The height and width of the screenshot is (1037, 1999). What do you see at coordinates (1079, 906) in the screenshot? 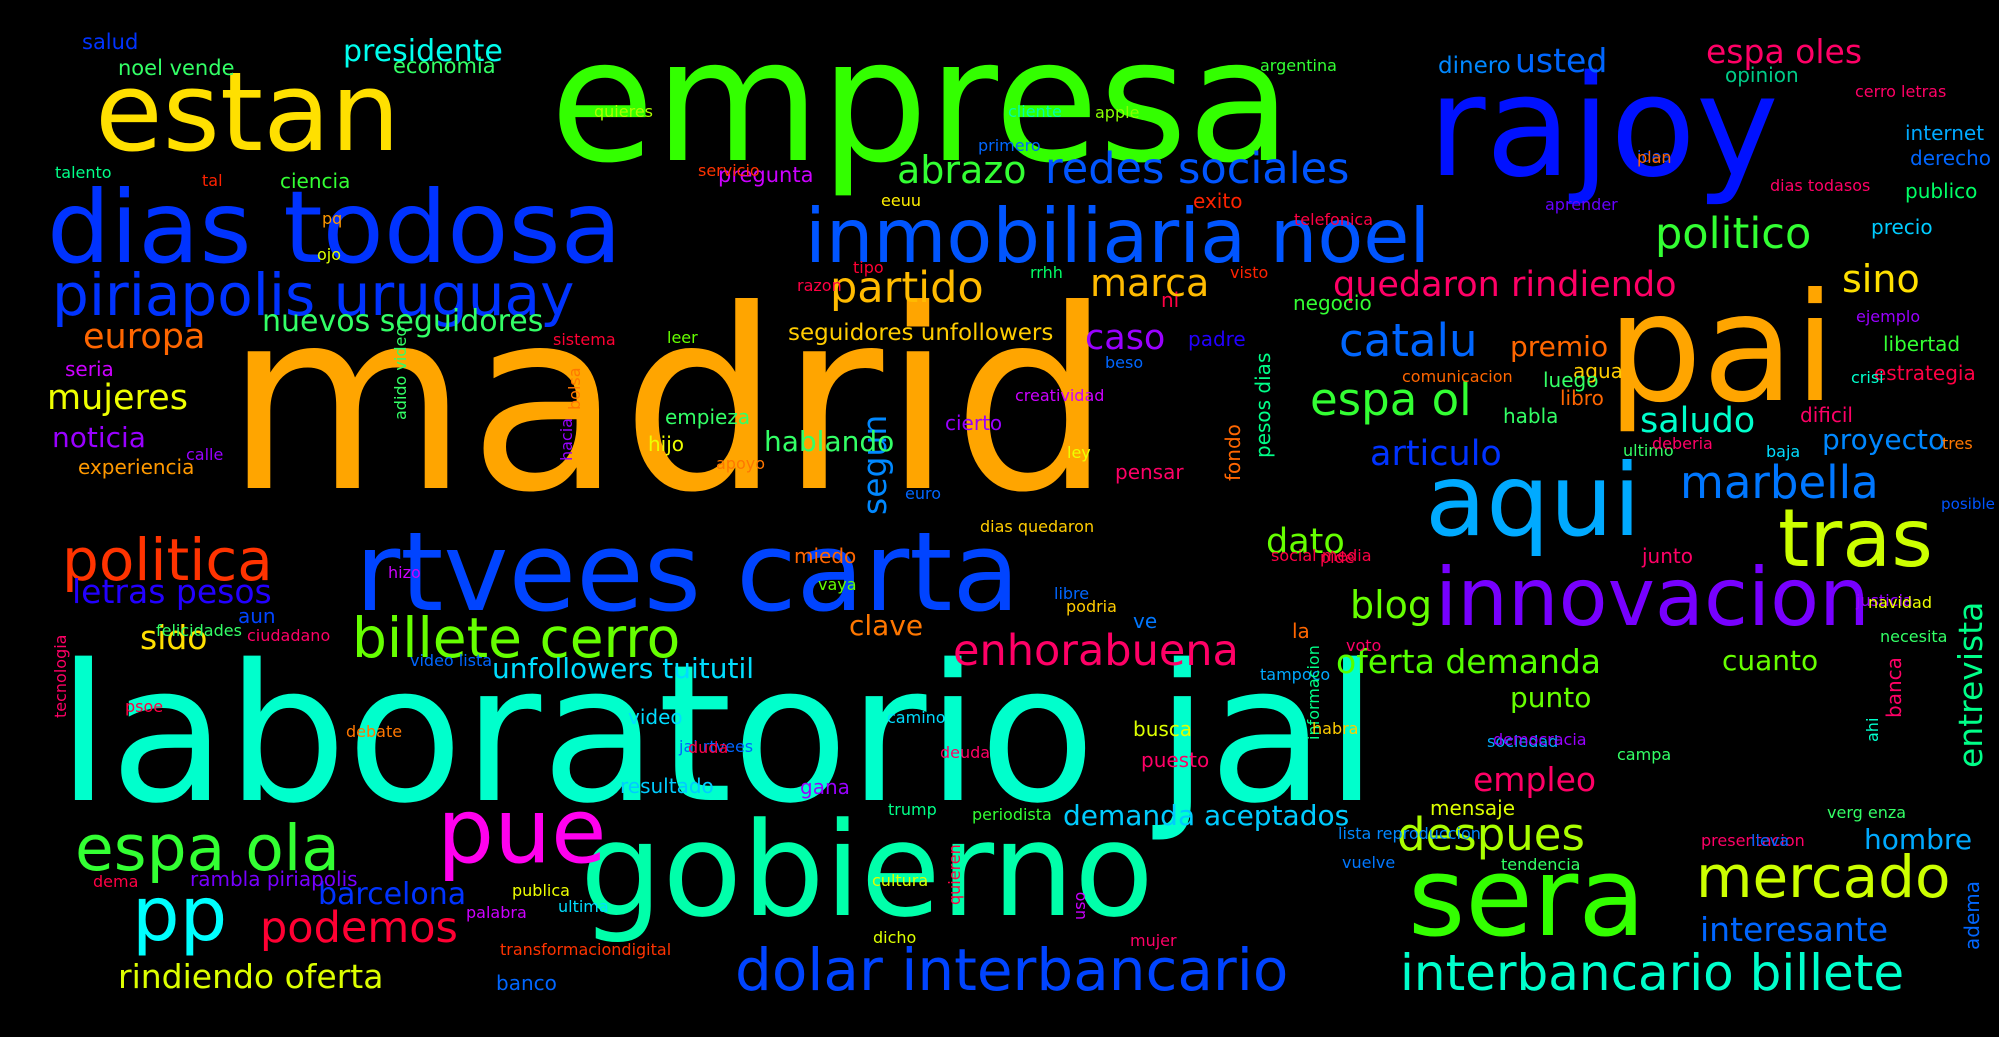
I see `word-uso: uso` at bounding box center [1079, 906].